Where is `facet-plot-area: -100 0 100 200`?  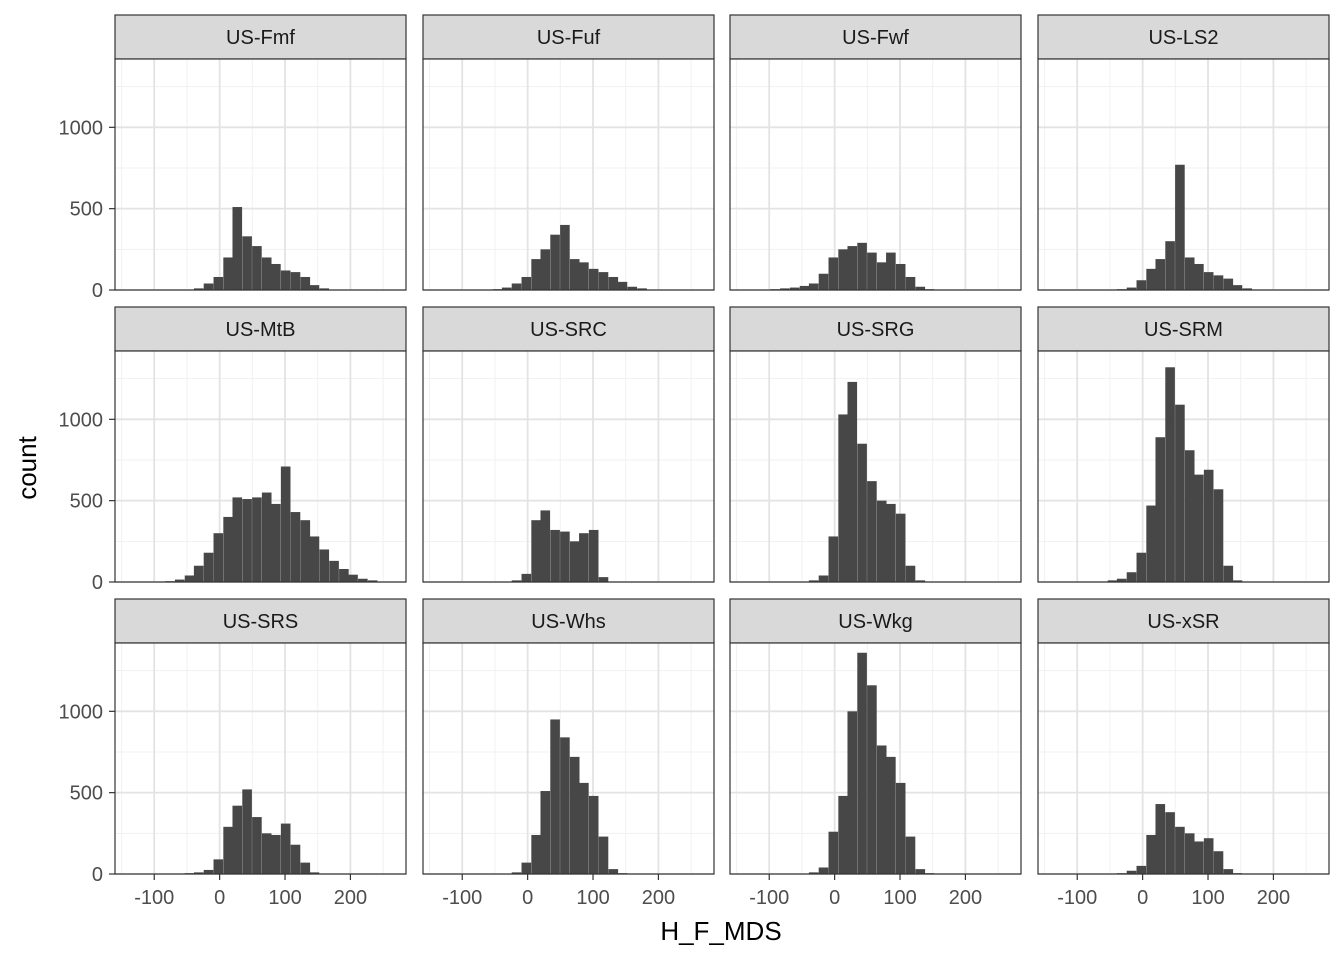 facet-plot-area: -100 0 100 200 is located at coordinates (875, 775).